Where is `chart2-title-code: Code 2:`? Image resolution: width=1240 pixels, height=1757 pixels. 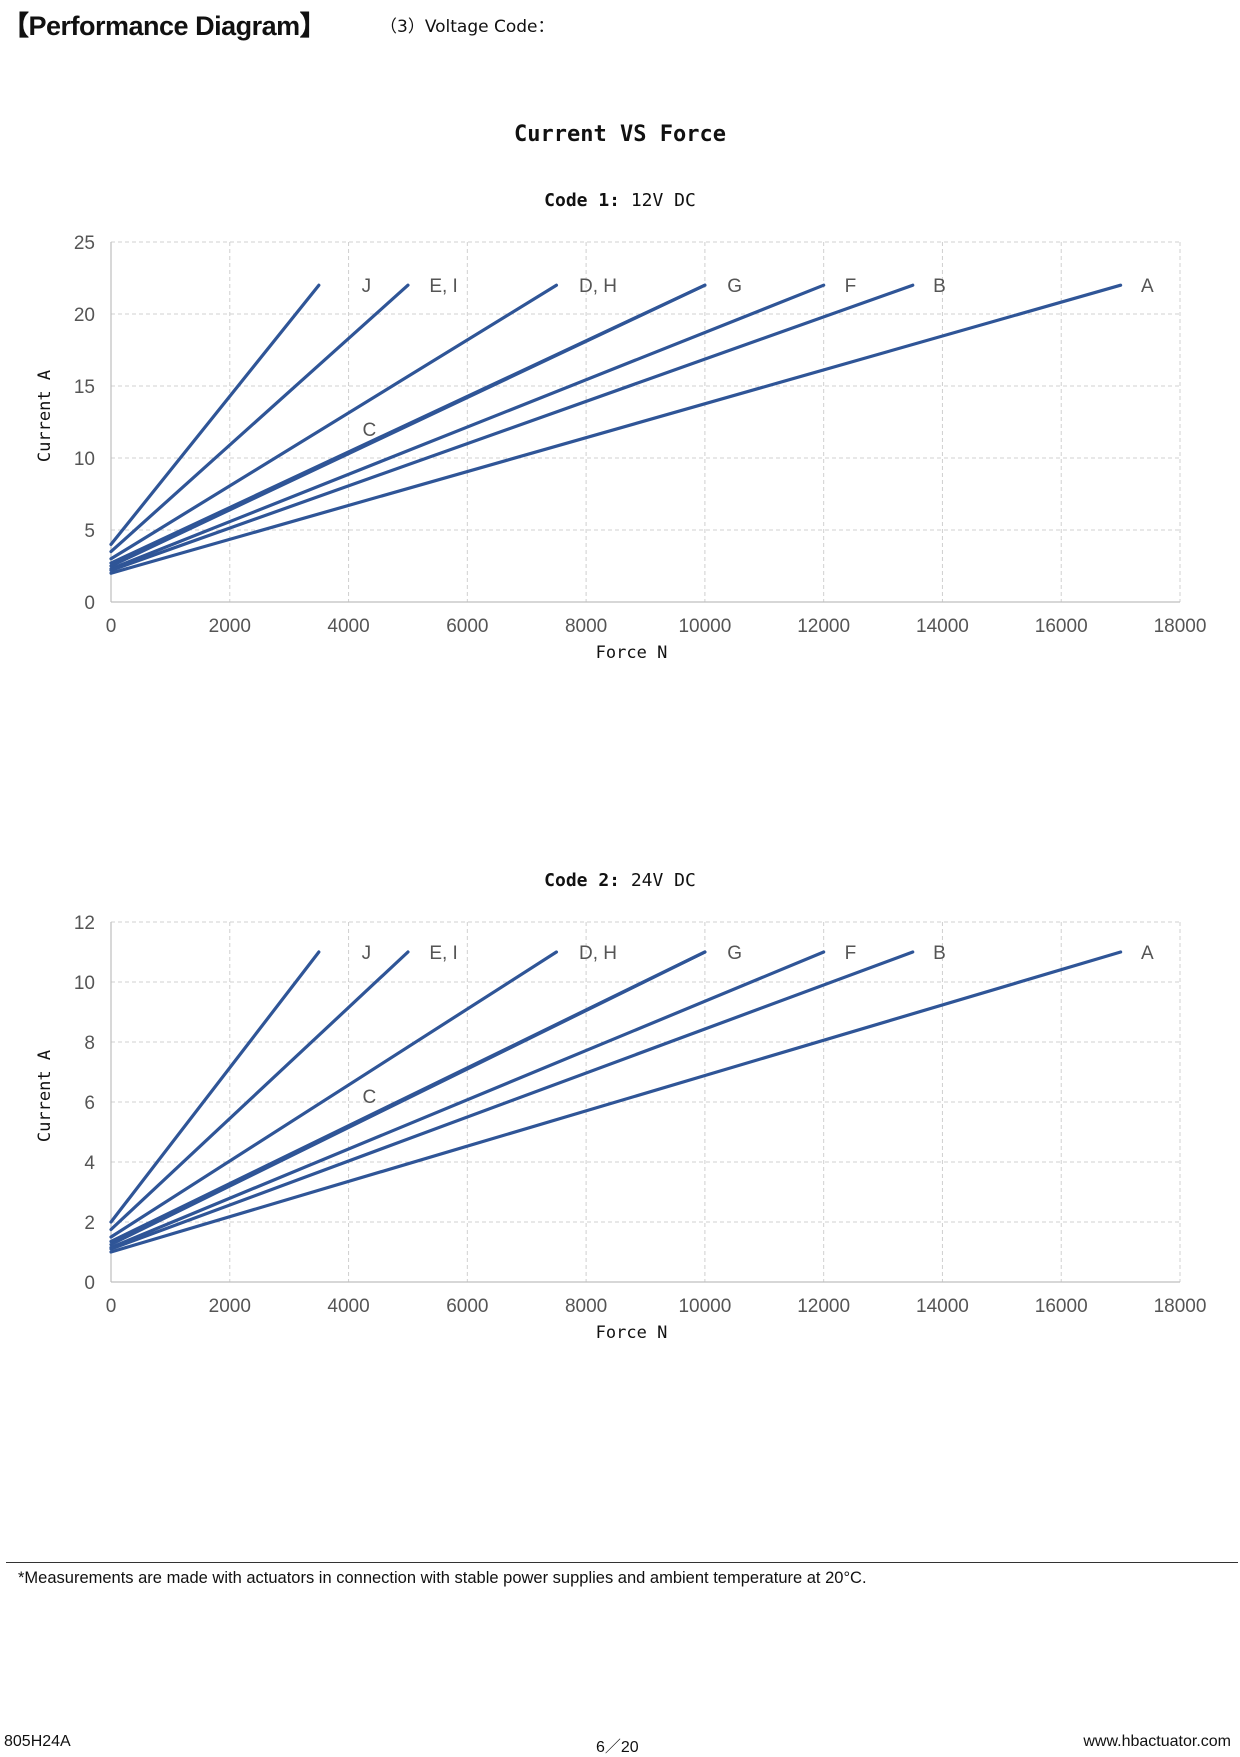 chart2-title-code: Code 2: is located at coordinates (582, 880).